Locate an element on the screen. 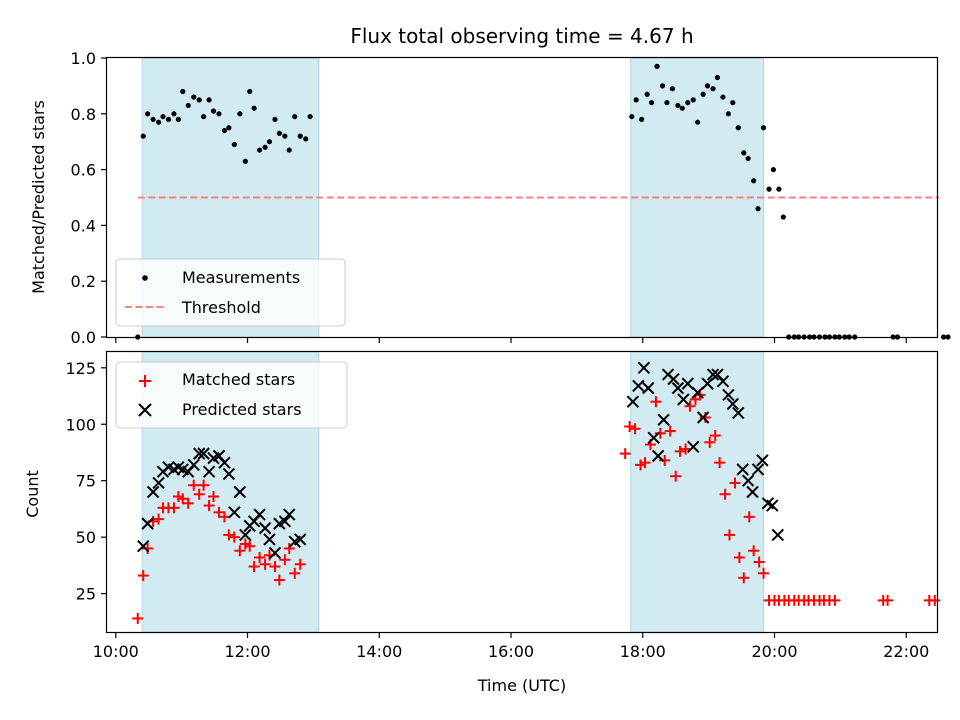 The height and width of the screenshot is (720, 960). legend-matched-marker is located at coordinates (145, 381).